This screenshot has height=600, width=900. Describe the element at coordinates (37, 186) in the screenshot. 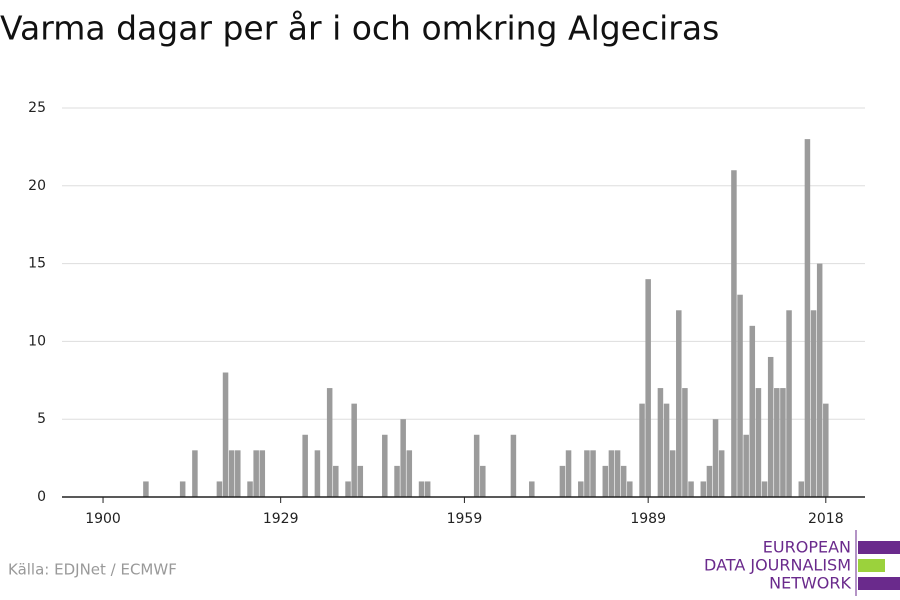

I see `y-tick-label: 20` at that location.